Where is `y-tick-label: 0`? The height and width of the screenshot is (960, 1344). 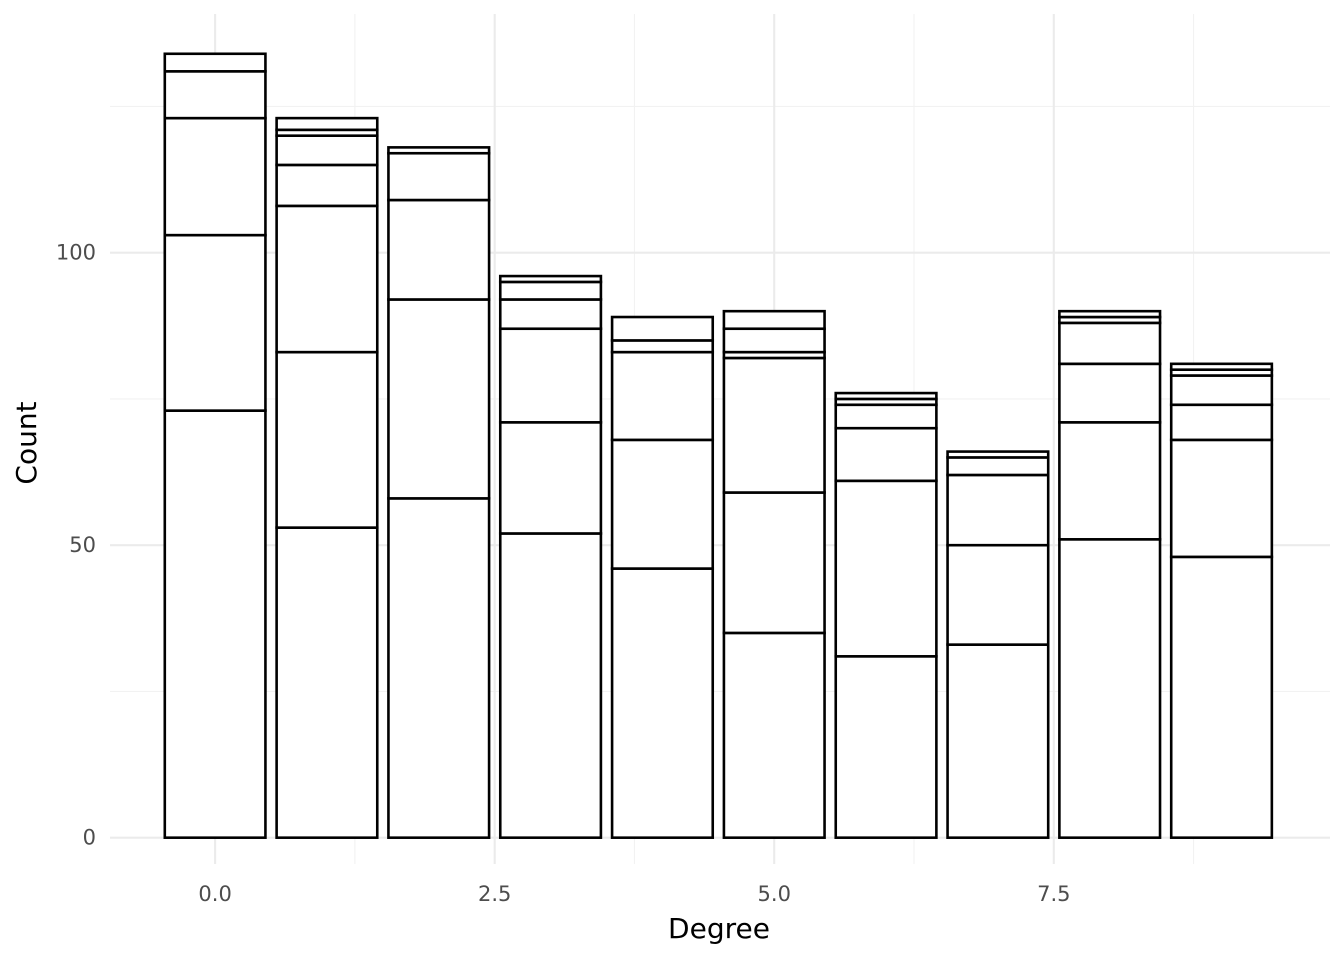 y-tick-label: 0 is located at coordinates (89, 838).